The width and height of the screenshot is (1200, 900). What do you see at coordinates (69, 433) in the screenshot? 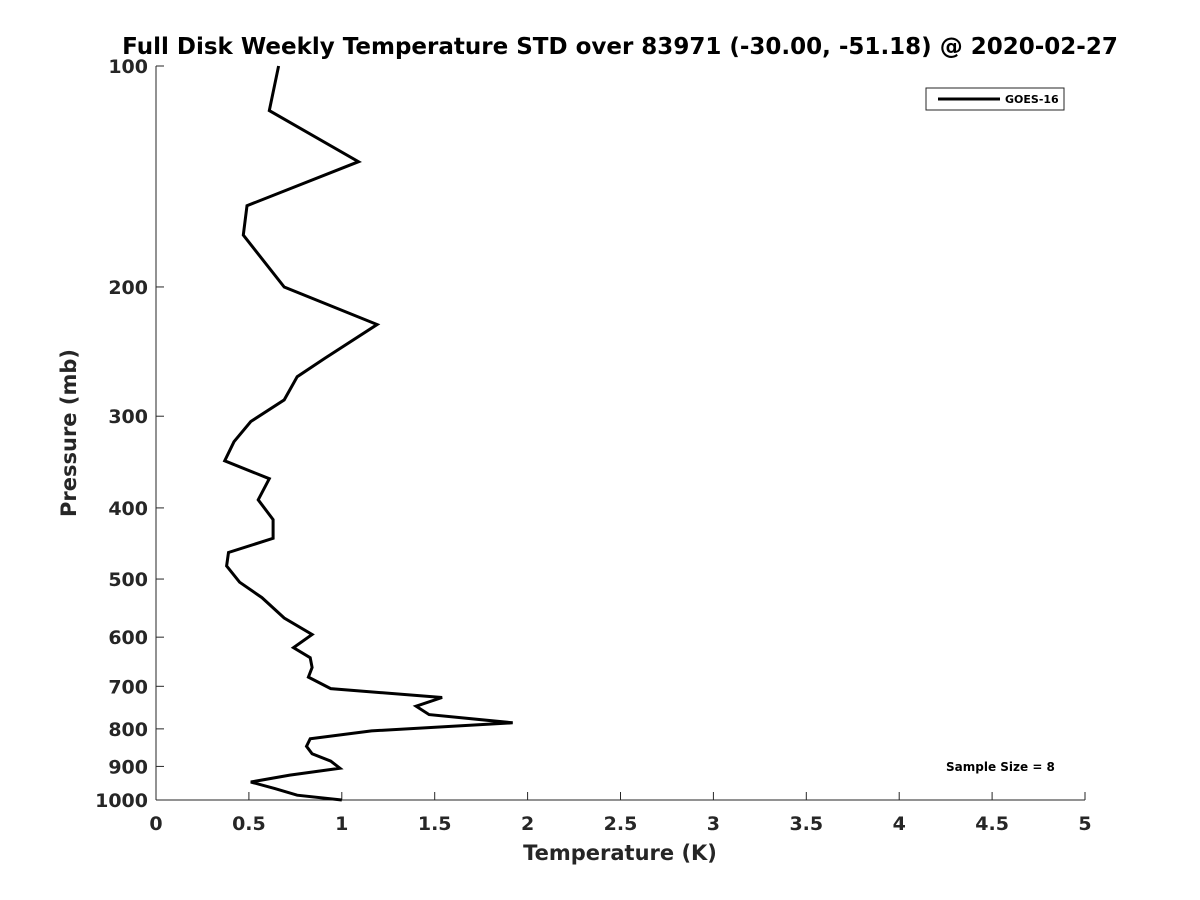
I see `y-axis-label: Pressure (mb)` at bounding box center [69, 433].